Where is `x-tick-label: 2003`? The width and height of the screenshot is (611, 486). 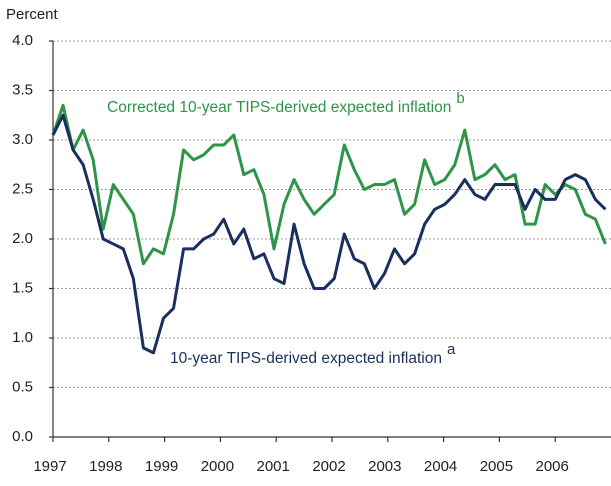
x-tick-label: 2003 is located at coordinates (384, 466).